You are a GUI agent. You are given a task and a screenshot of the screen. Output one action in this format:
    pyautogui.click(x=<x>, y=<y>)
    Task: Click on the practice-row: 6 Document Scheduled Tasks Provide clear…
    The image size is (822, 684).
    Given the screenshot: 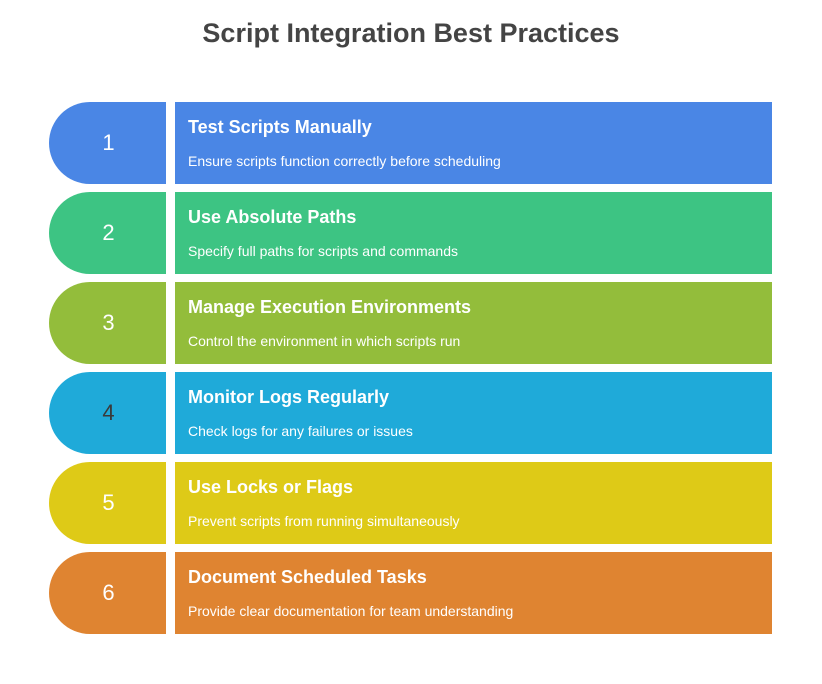 What is the action you would take?
    pyautogui.click(x=410, y=593)
    